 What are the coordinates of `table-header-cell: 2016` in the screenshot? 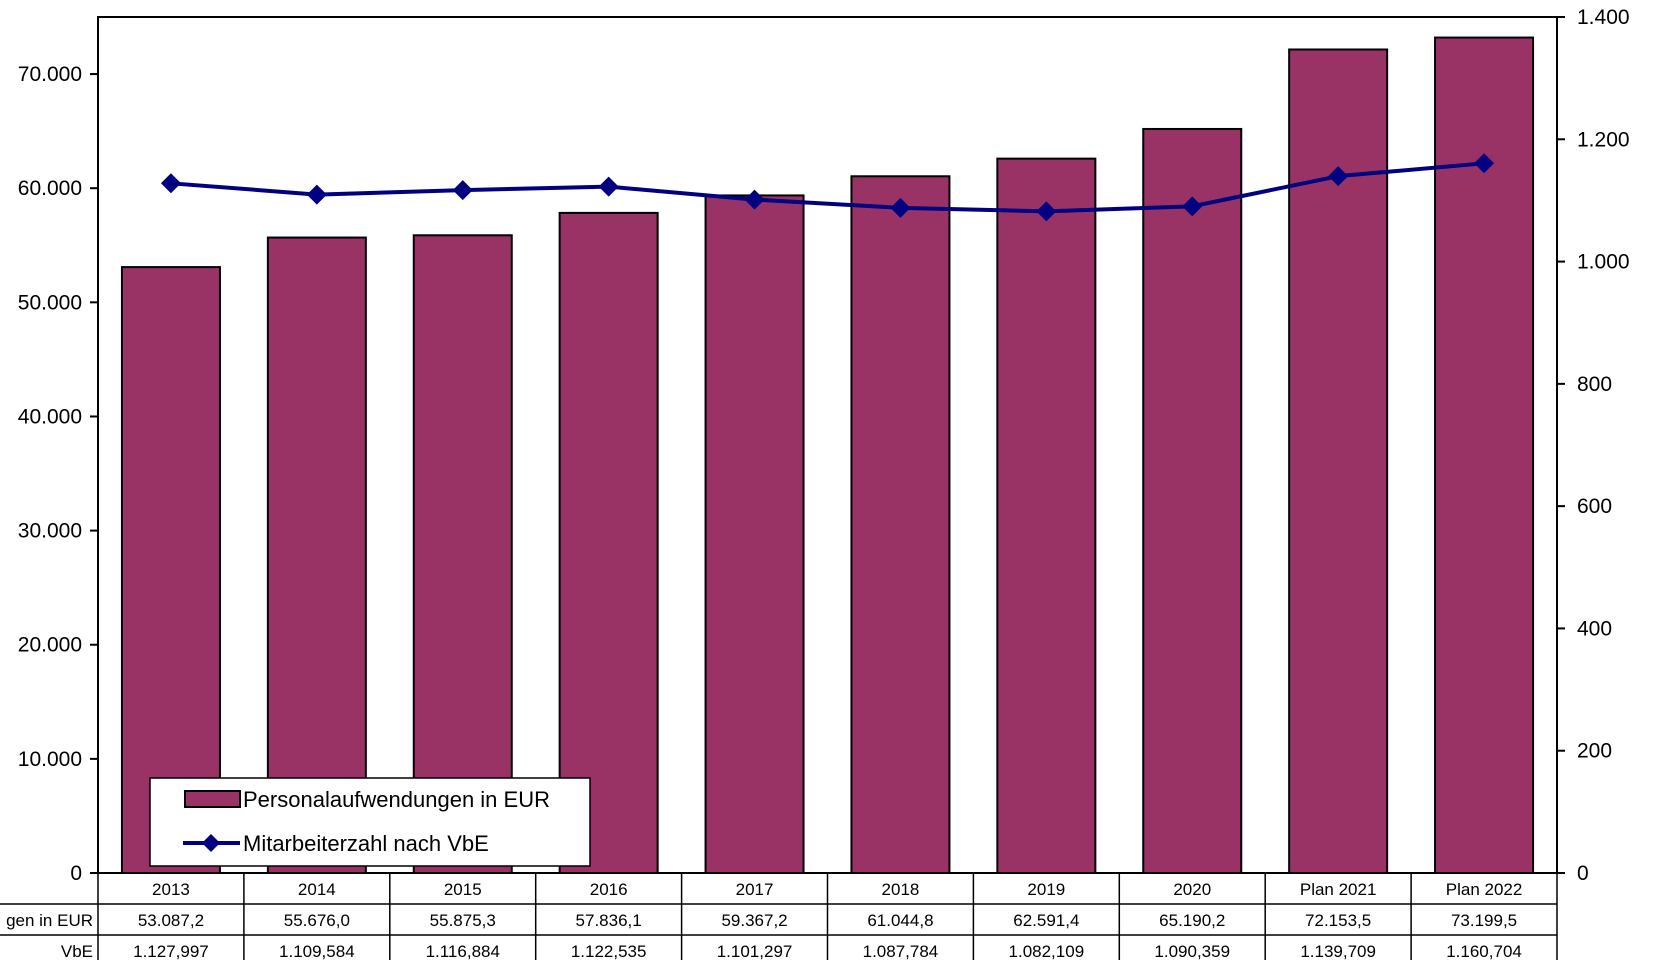 It's located at (609, 889).